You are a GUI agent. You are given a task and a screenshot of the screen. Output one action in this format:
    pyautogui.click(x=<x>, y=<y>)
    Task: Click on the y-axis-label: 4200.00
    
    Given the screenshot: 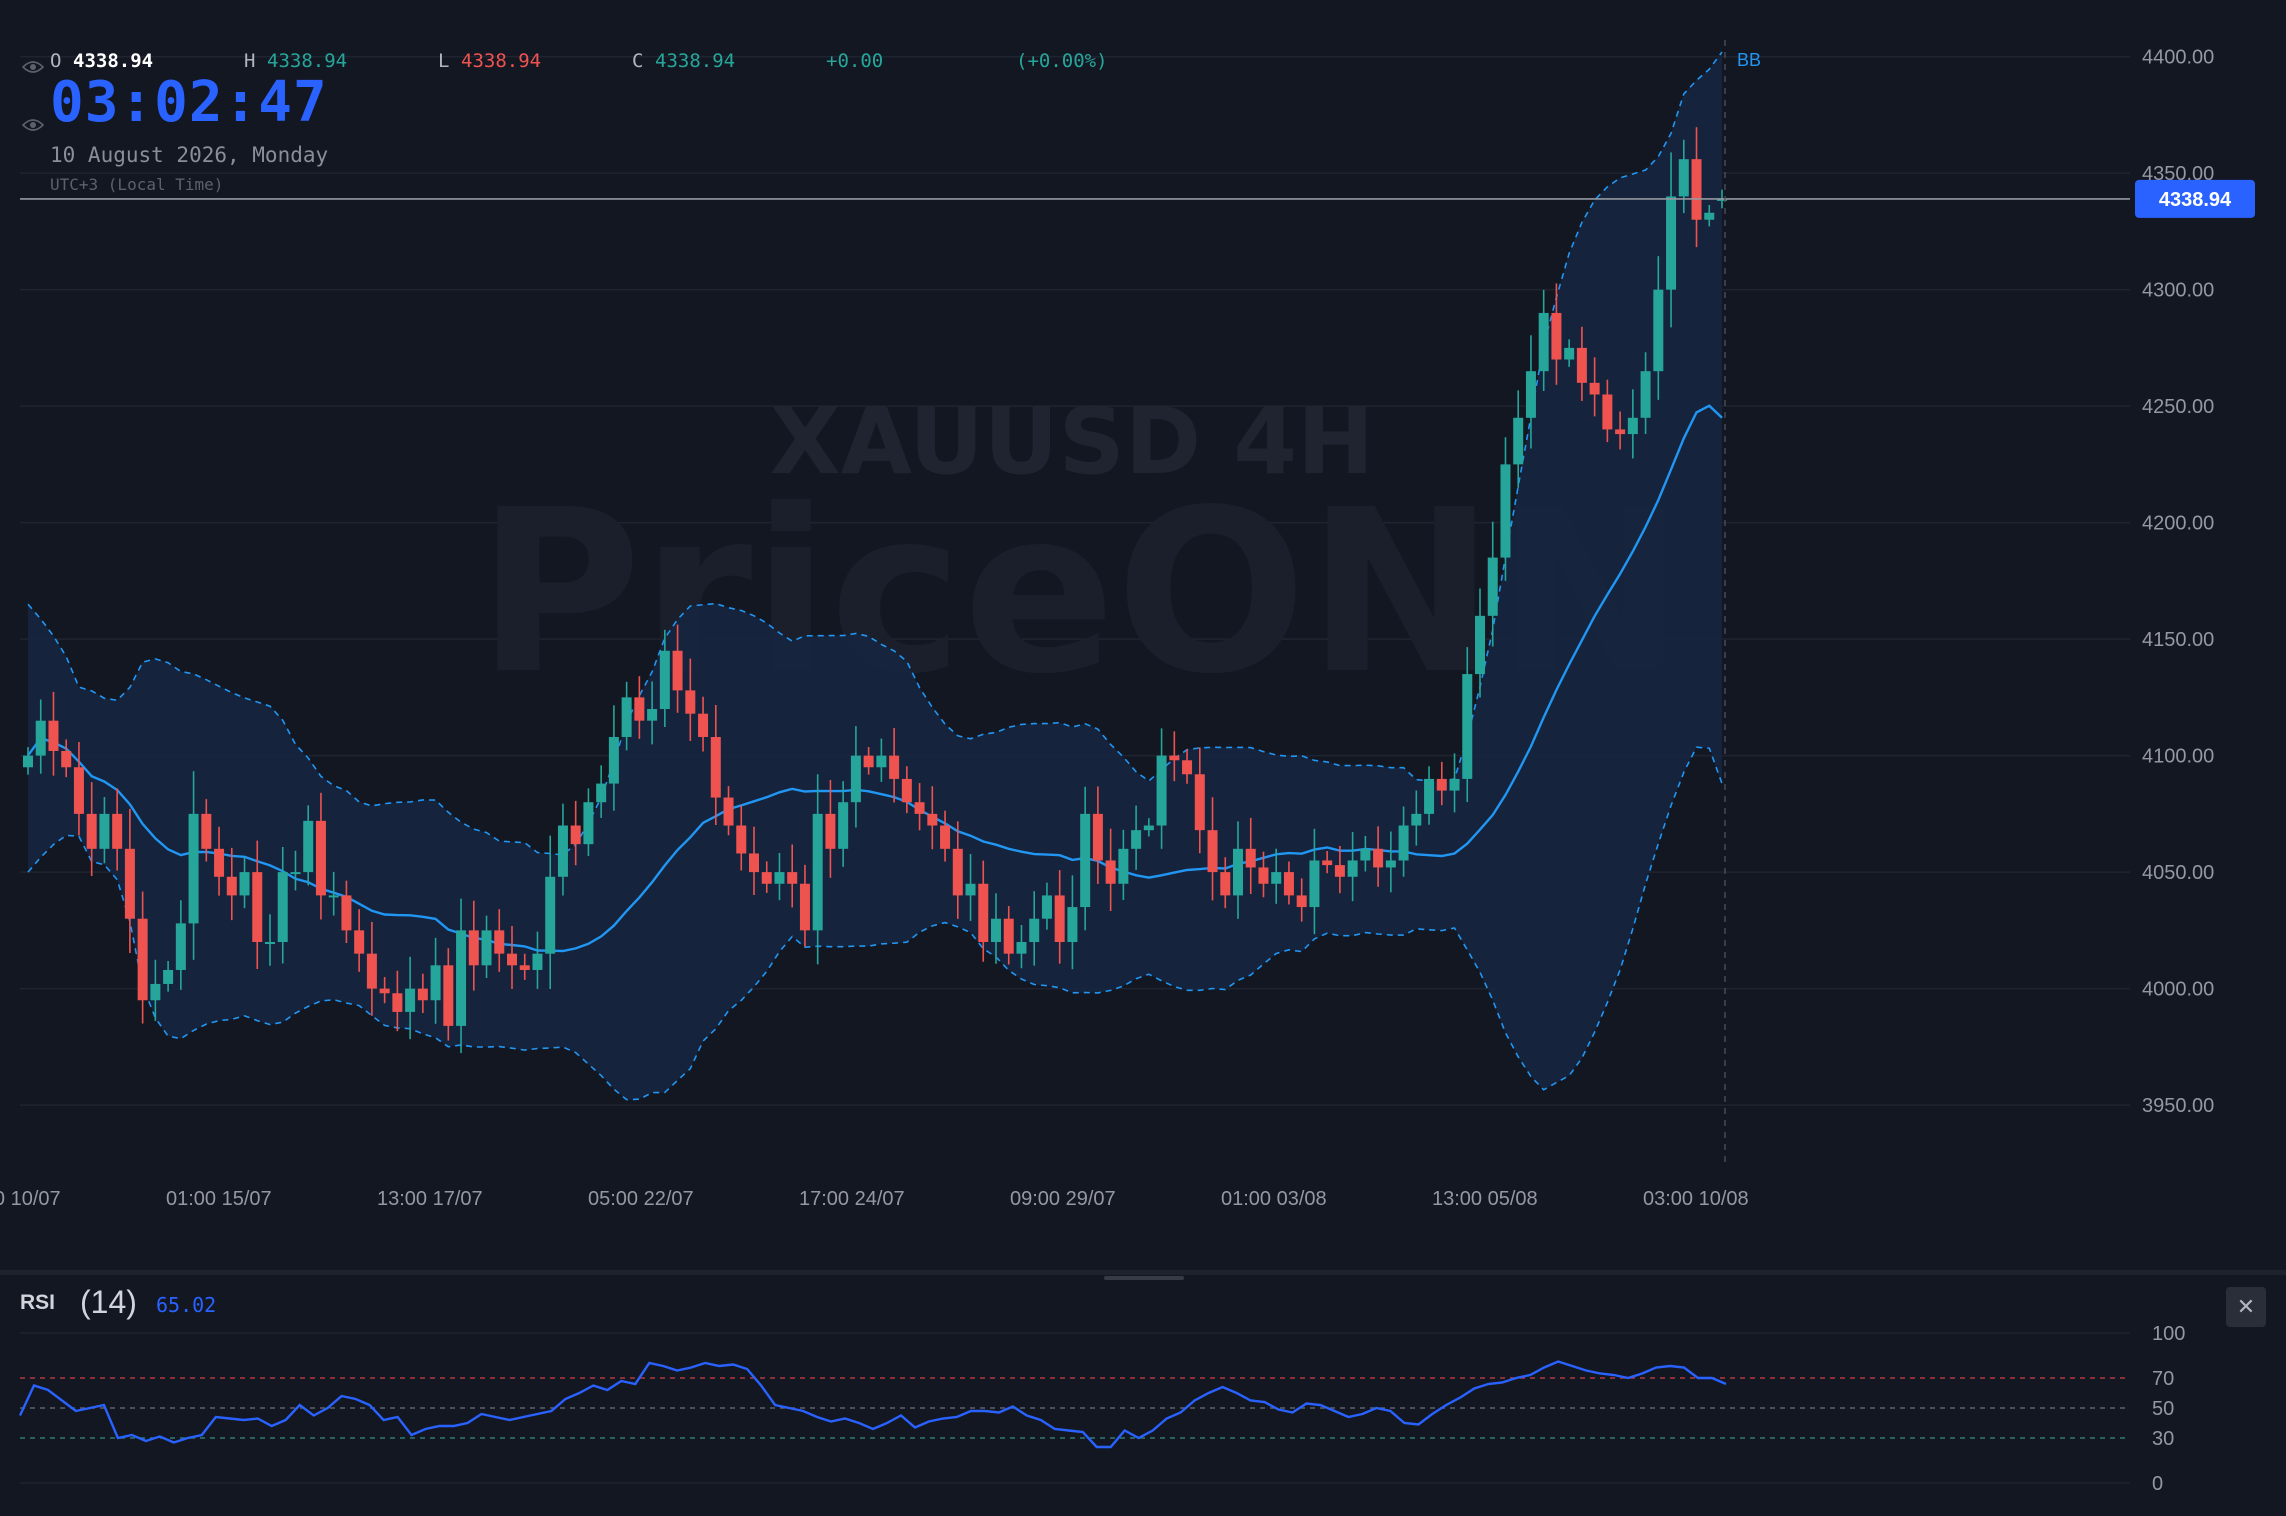 What is the action you would take?
    pyautogui.click(x=2178, y=524)
    